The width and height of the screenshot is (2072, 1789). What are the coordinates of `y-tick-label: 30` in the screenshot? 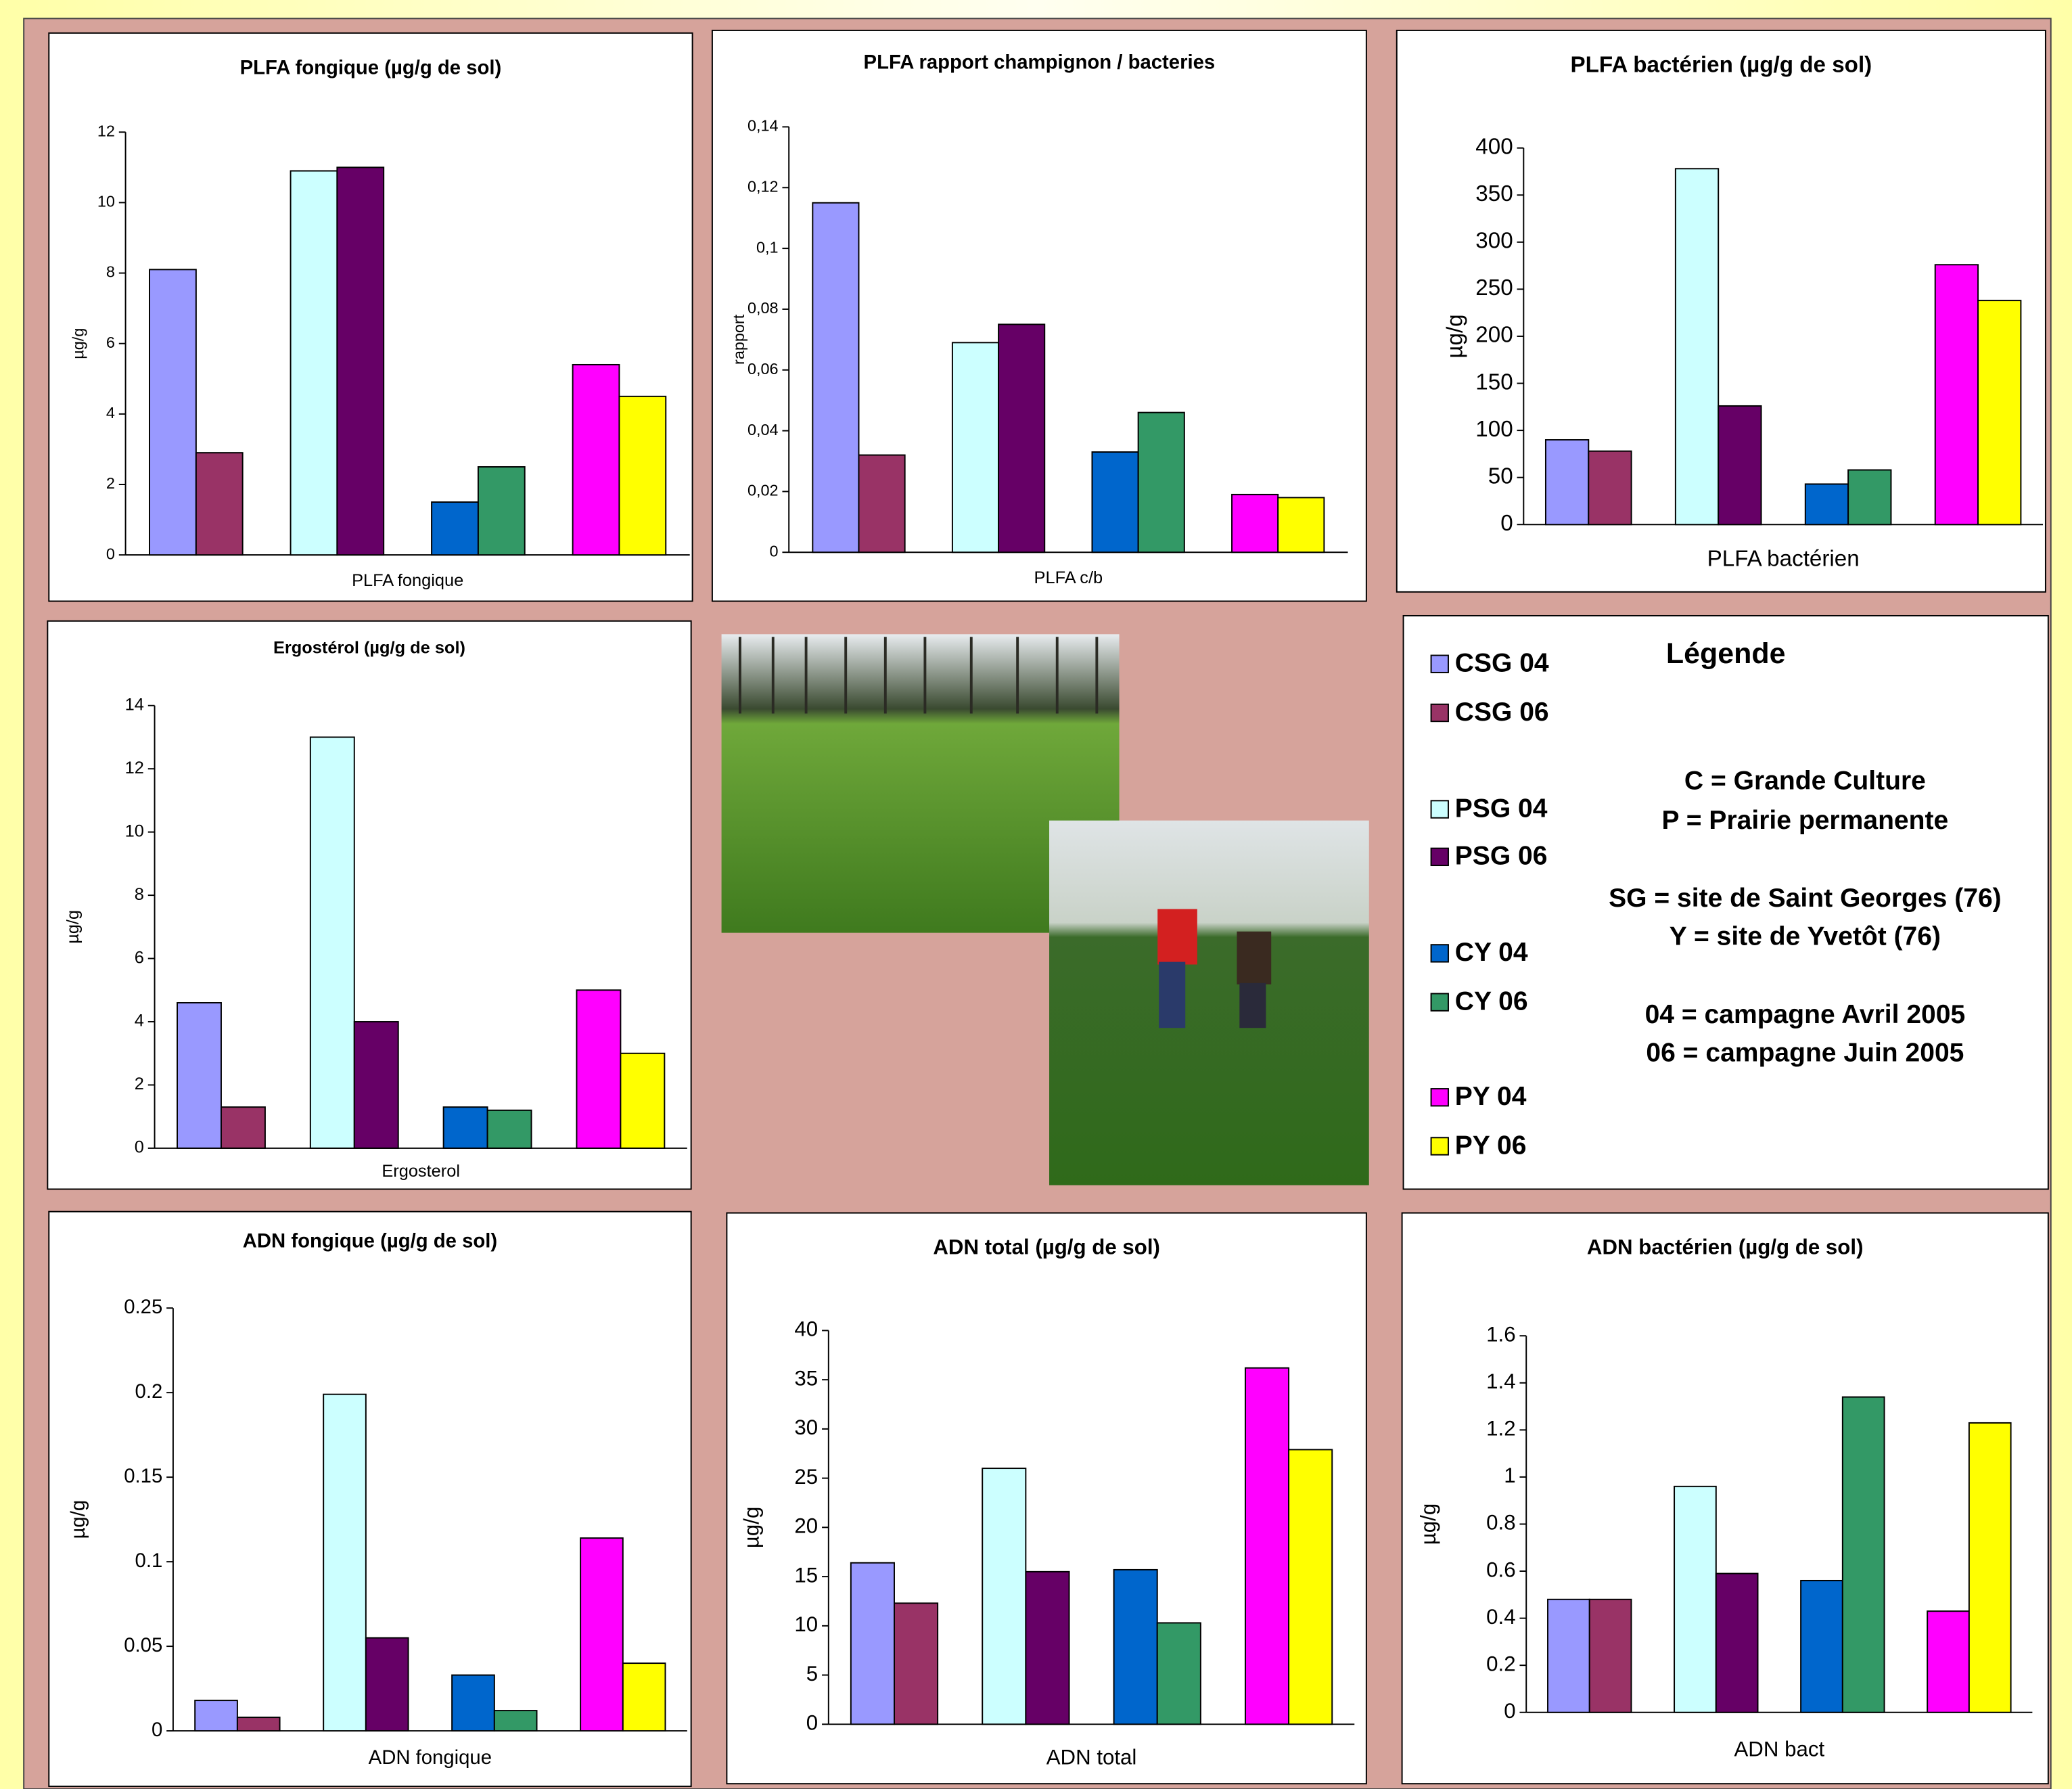 It's located at (806, 1427).